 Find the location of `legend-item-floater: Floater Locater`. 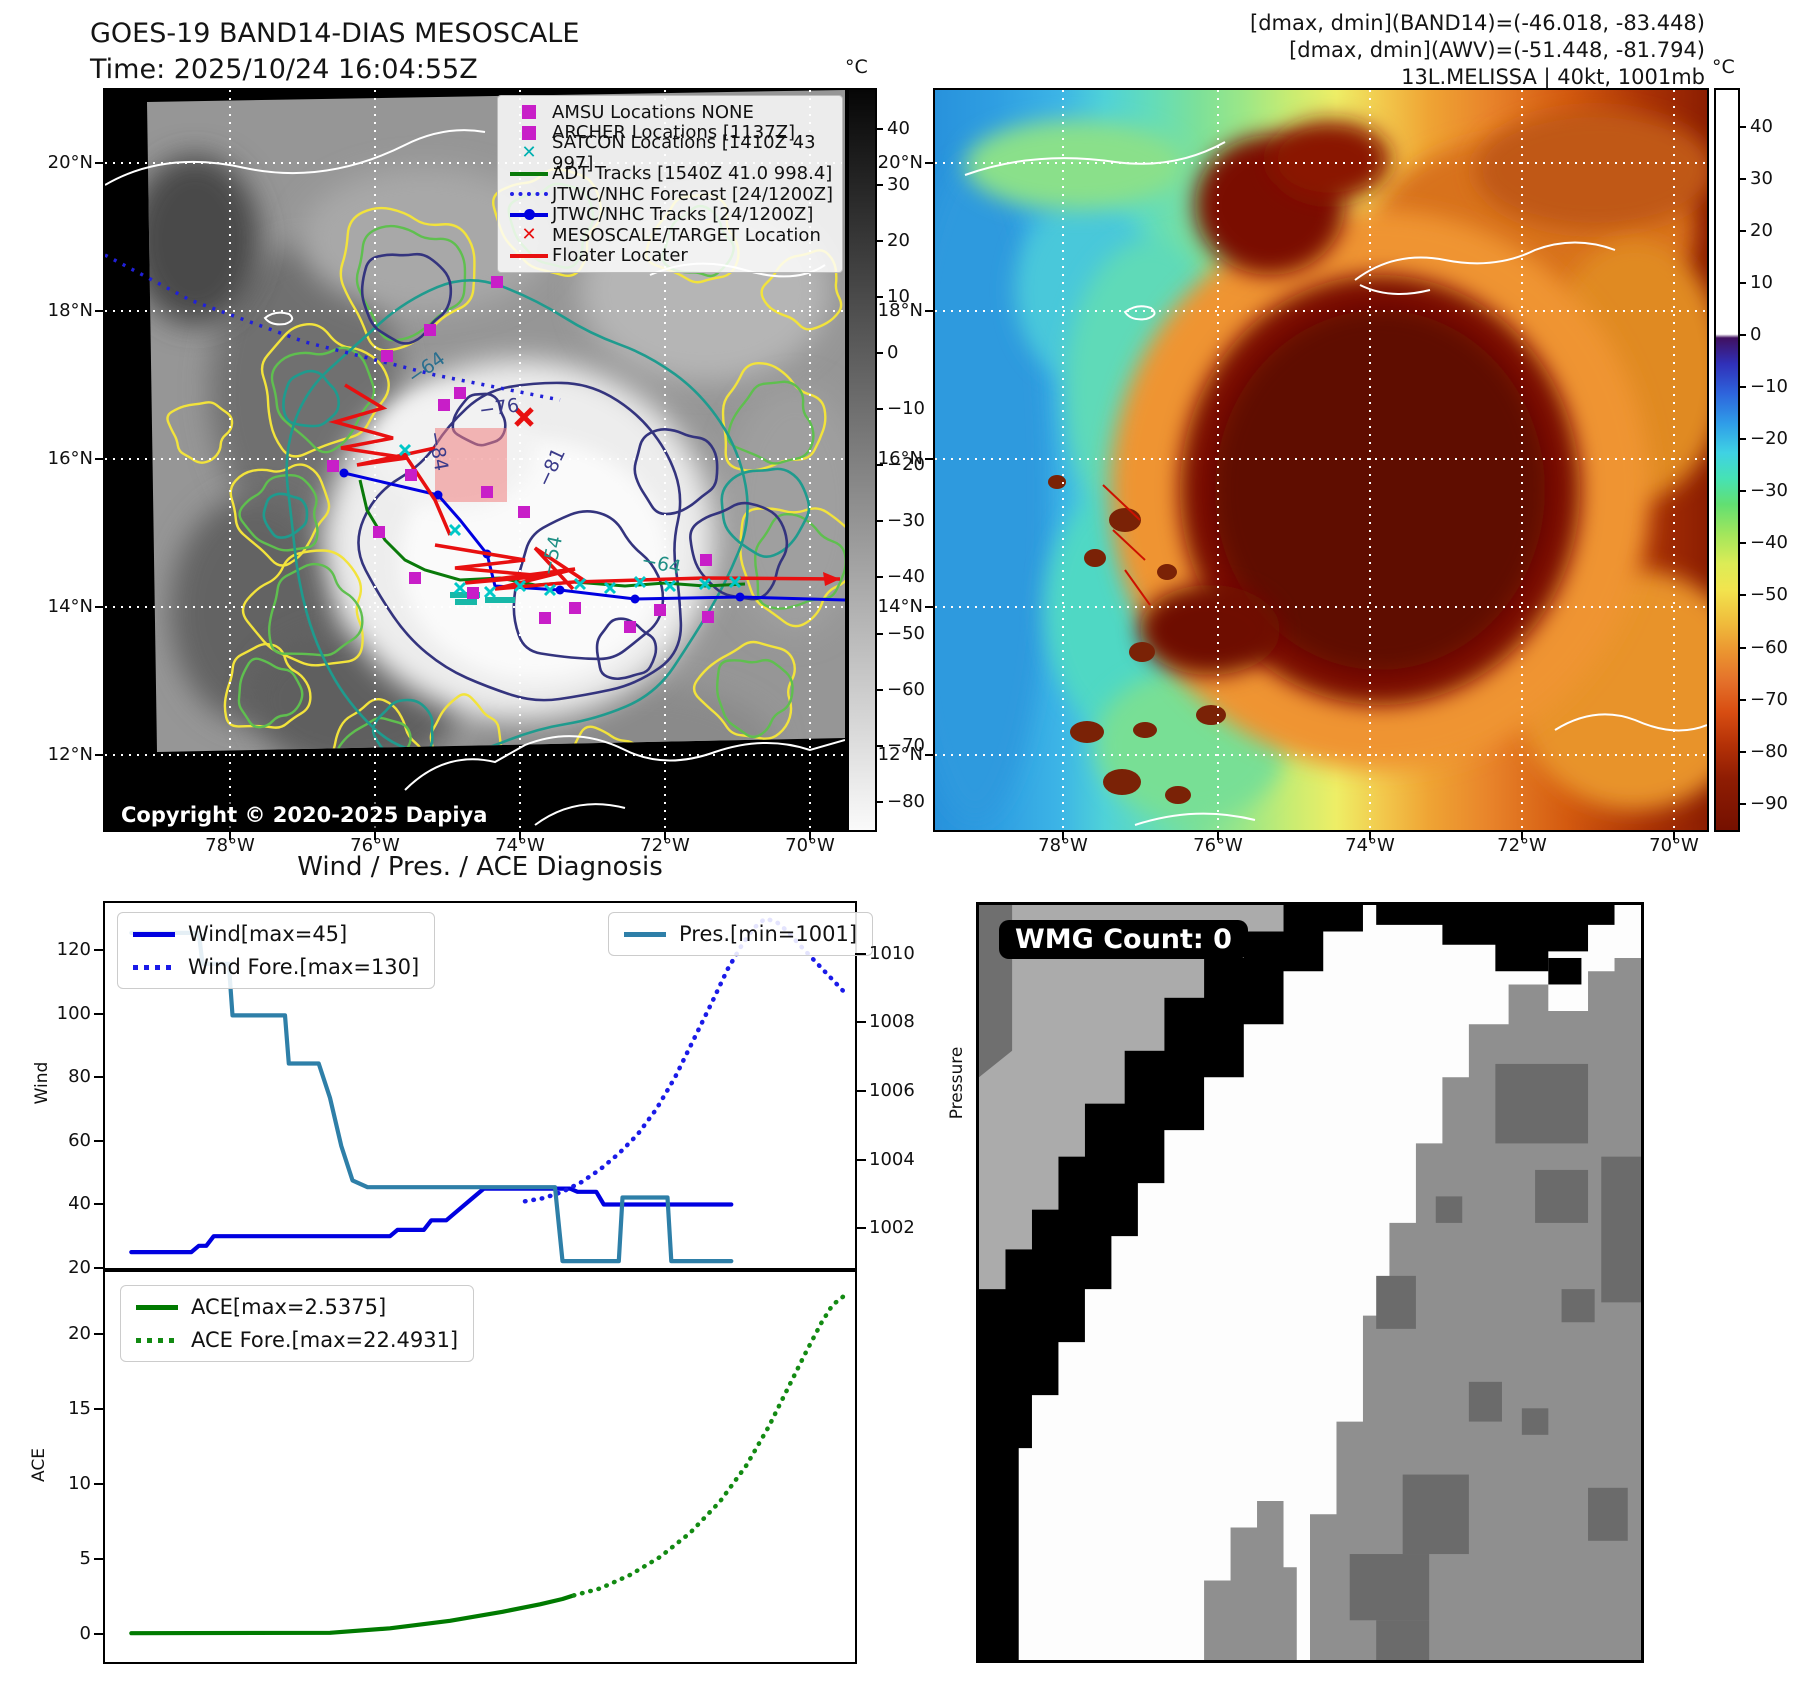

legend-item-floater: Floater Locater is located at coordinates (670, 256).